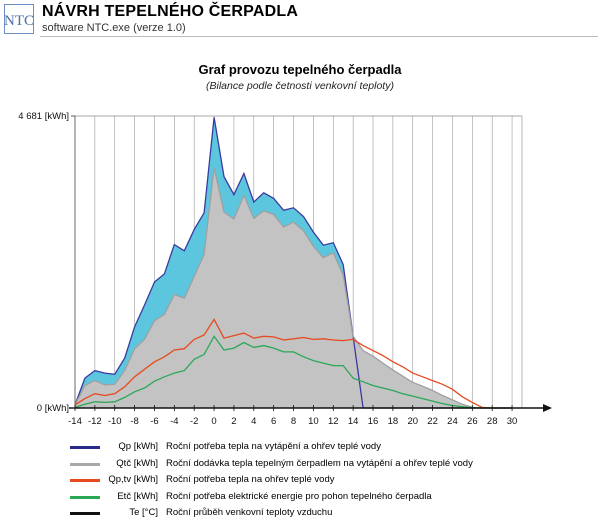  Describe the element at coordinates (547, 408) in the screenshot. I see `x-axis-arrow` at that location.